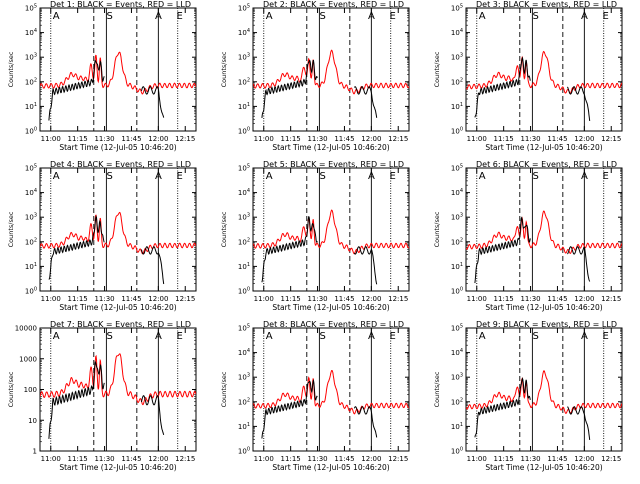 Image resolution: width=640 pixels, height=484 pixels. I want to click on panel-title: Det 8: BLACK = Events, RED = LLD, so click(333, 324).